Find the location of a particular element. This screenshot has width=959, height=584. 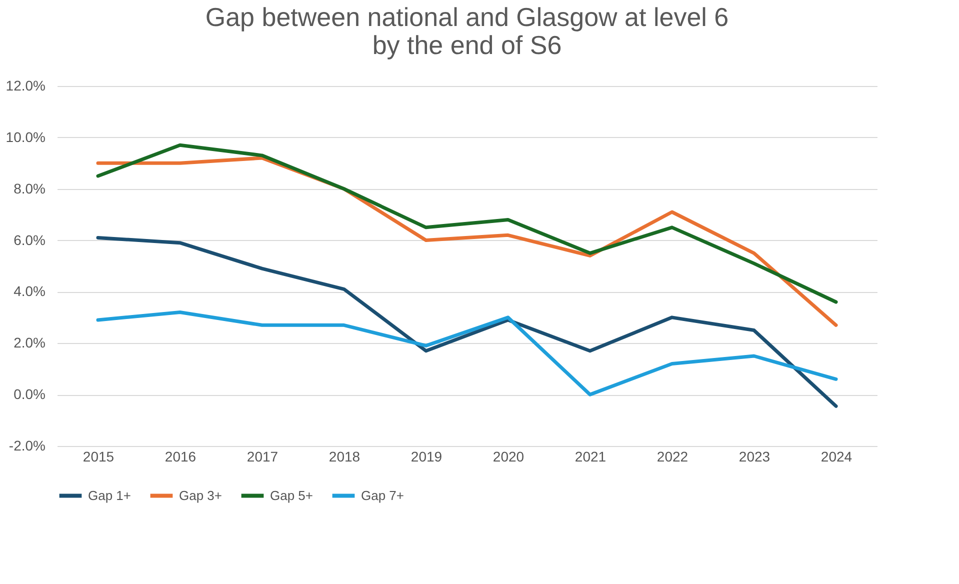

y-tick-label: 2.0% is located at coordinates (30, 342).